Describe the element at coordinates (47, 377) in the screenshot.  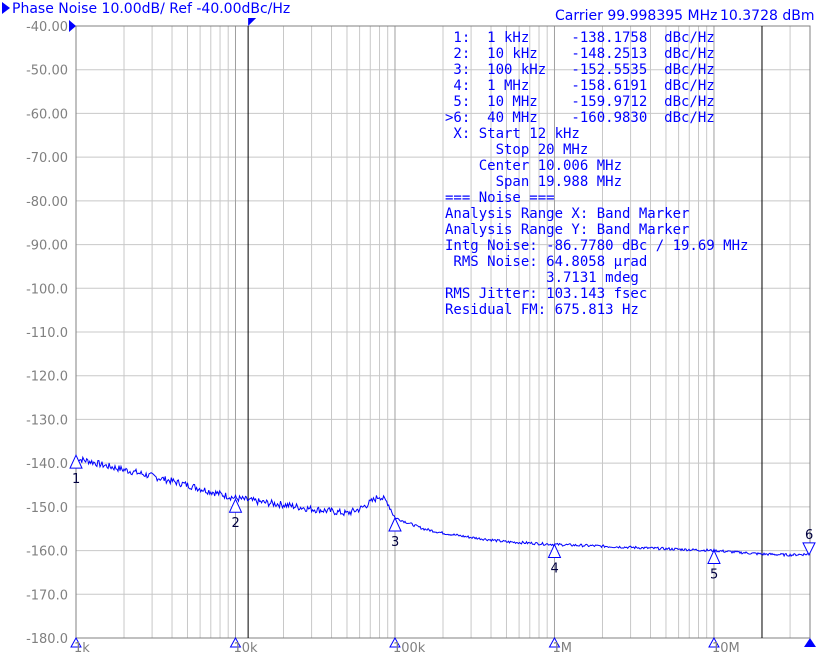
I see `y-tick-label: -120.0` at that location.